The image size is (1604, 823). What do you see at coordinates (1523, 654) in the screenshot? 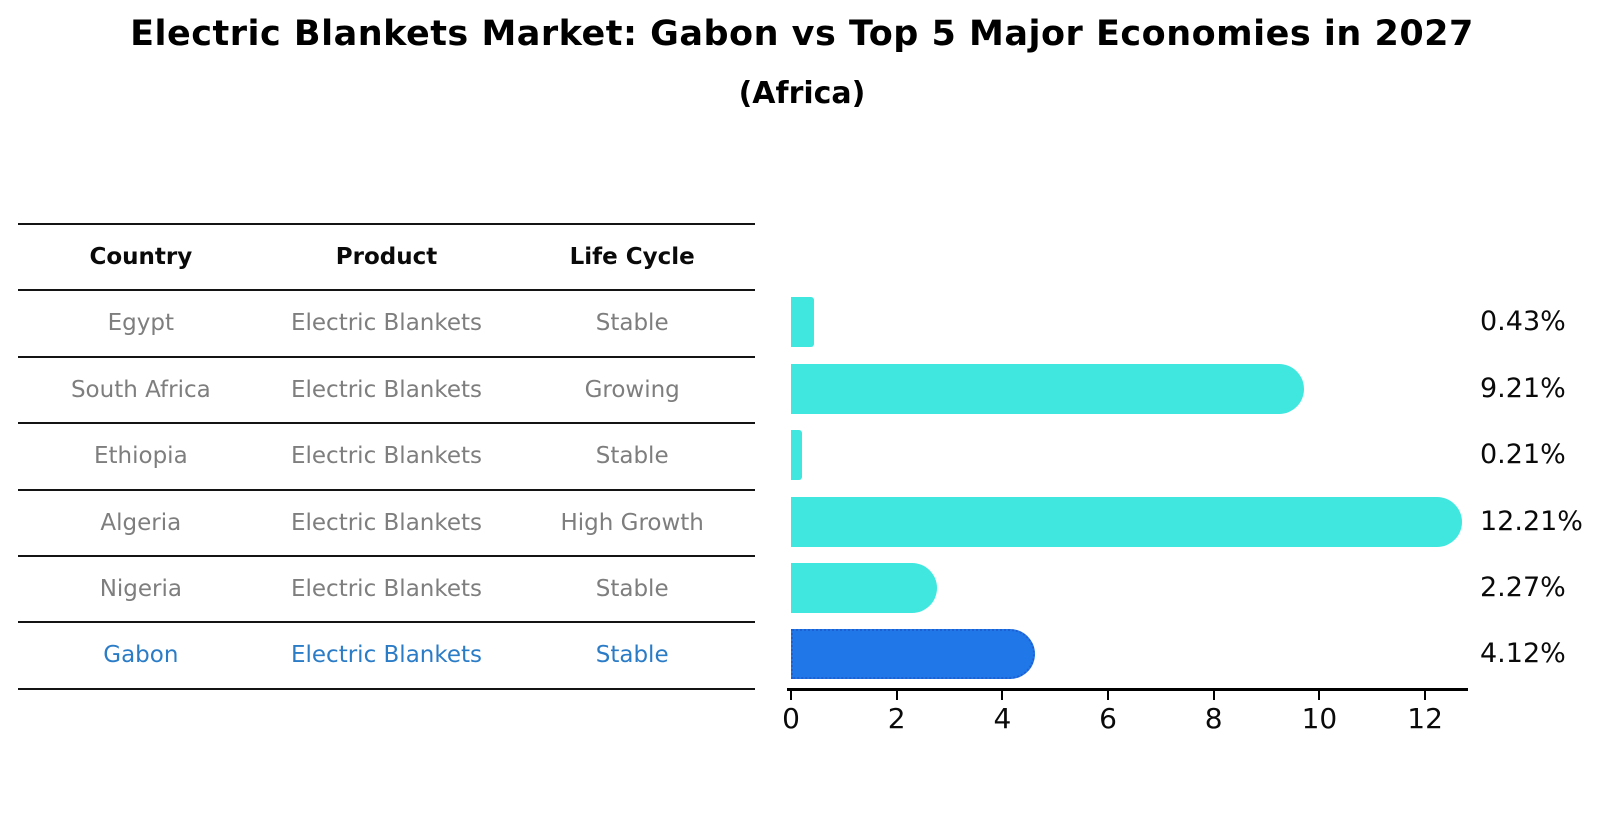
I see `value-label-gabon: 4.12%` at bounding box center [1523, 654].